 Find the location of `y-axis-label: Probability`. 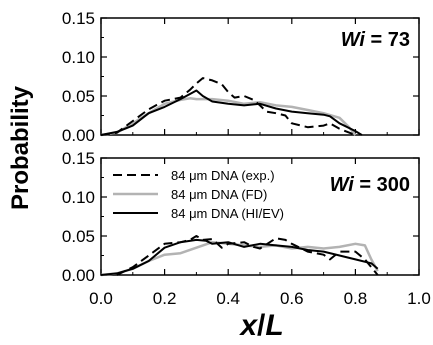

y-axis-label: Probability is located at coordinates (20, 147).